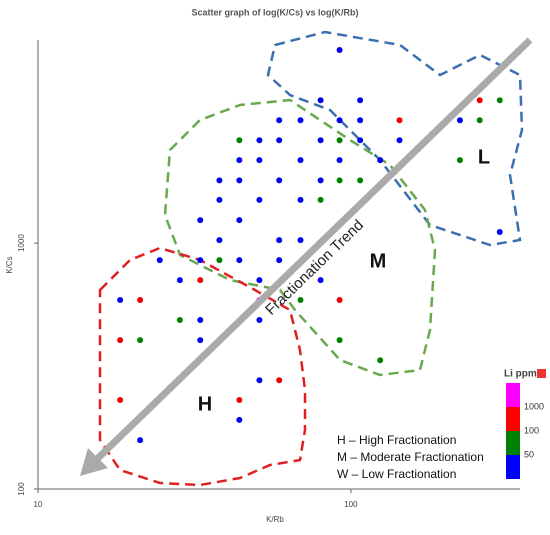 The height and width of the screenshot is (535, 550). Describe the element at coordinates (534, 406) in the screenshot. I see `legend-label: 1000` at that location.